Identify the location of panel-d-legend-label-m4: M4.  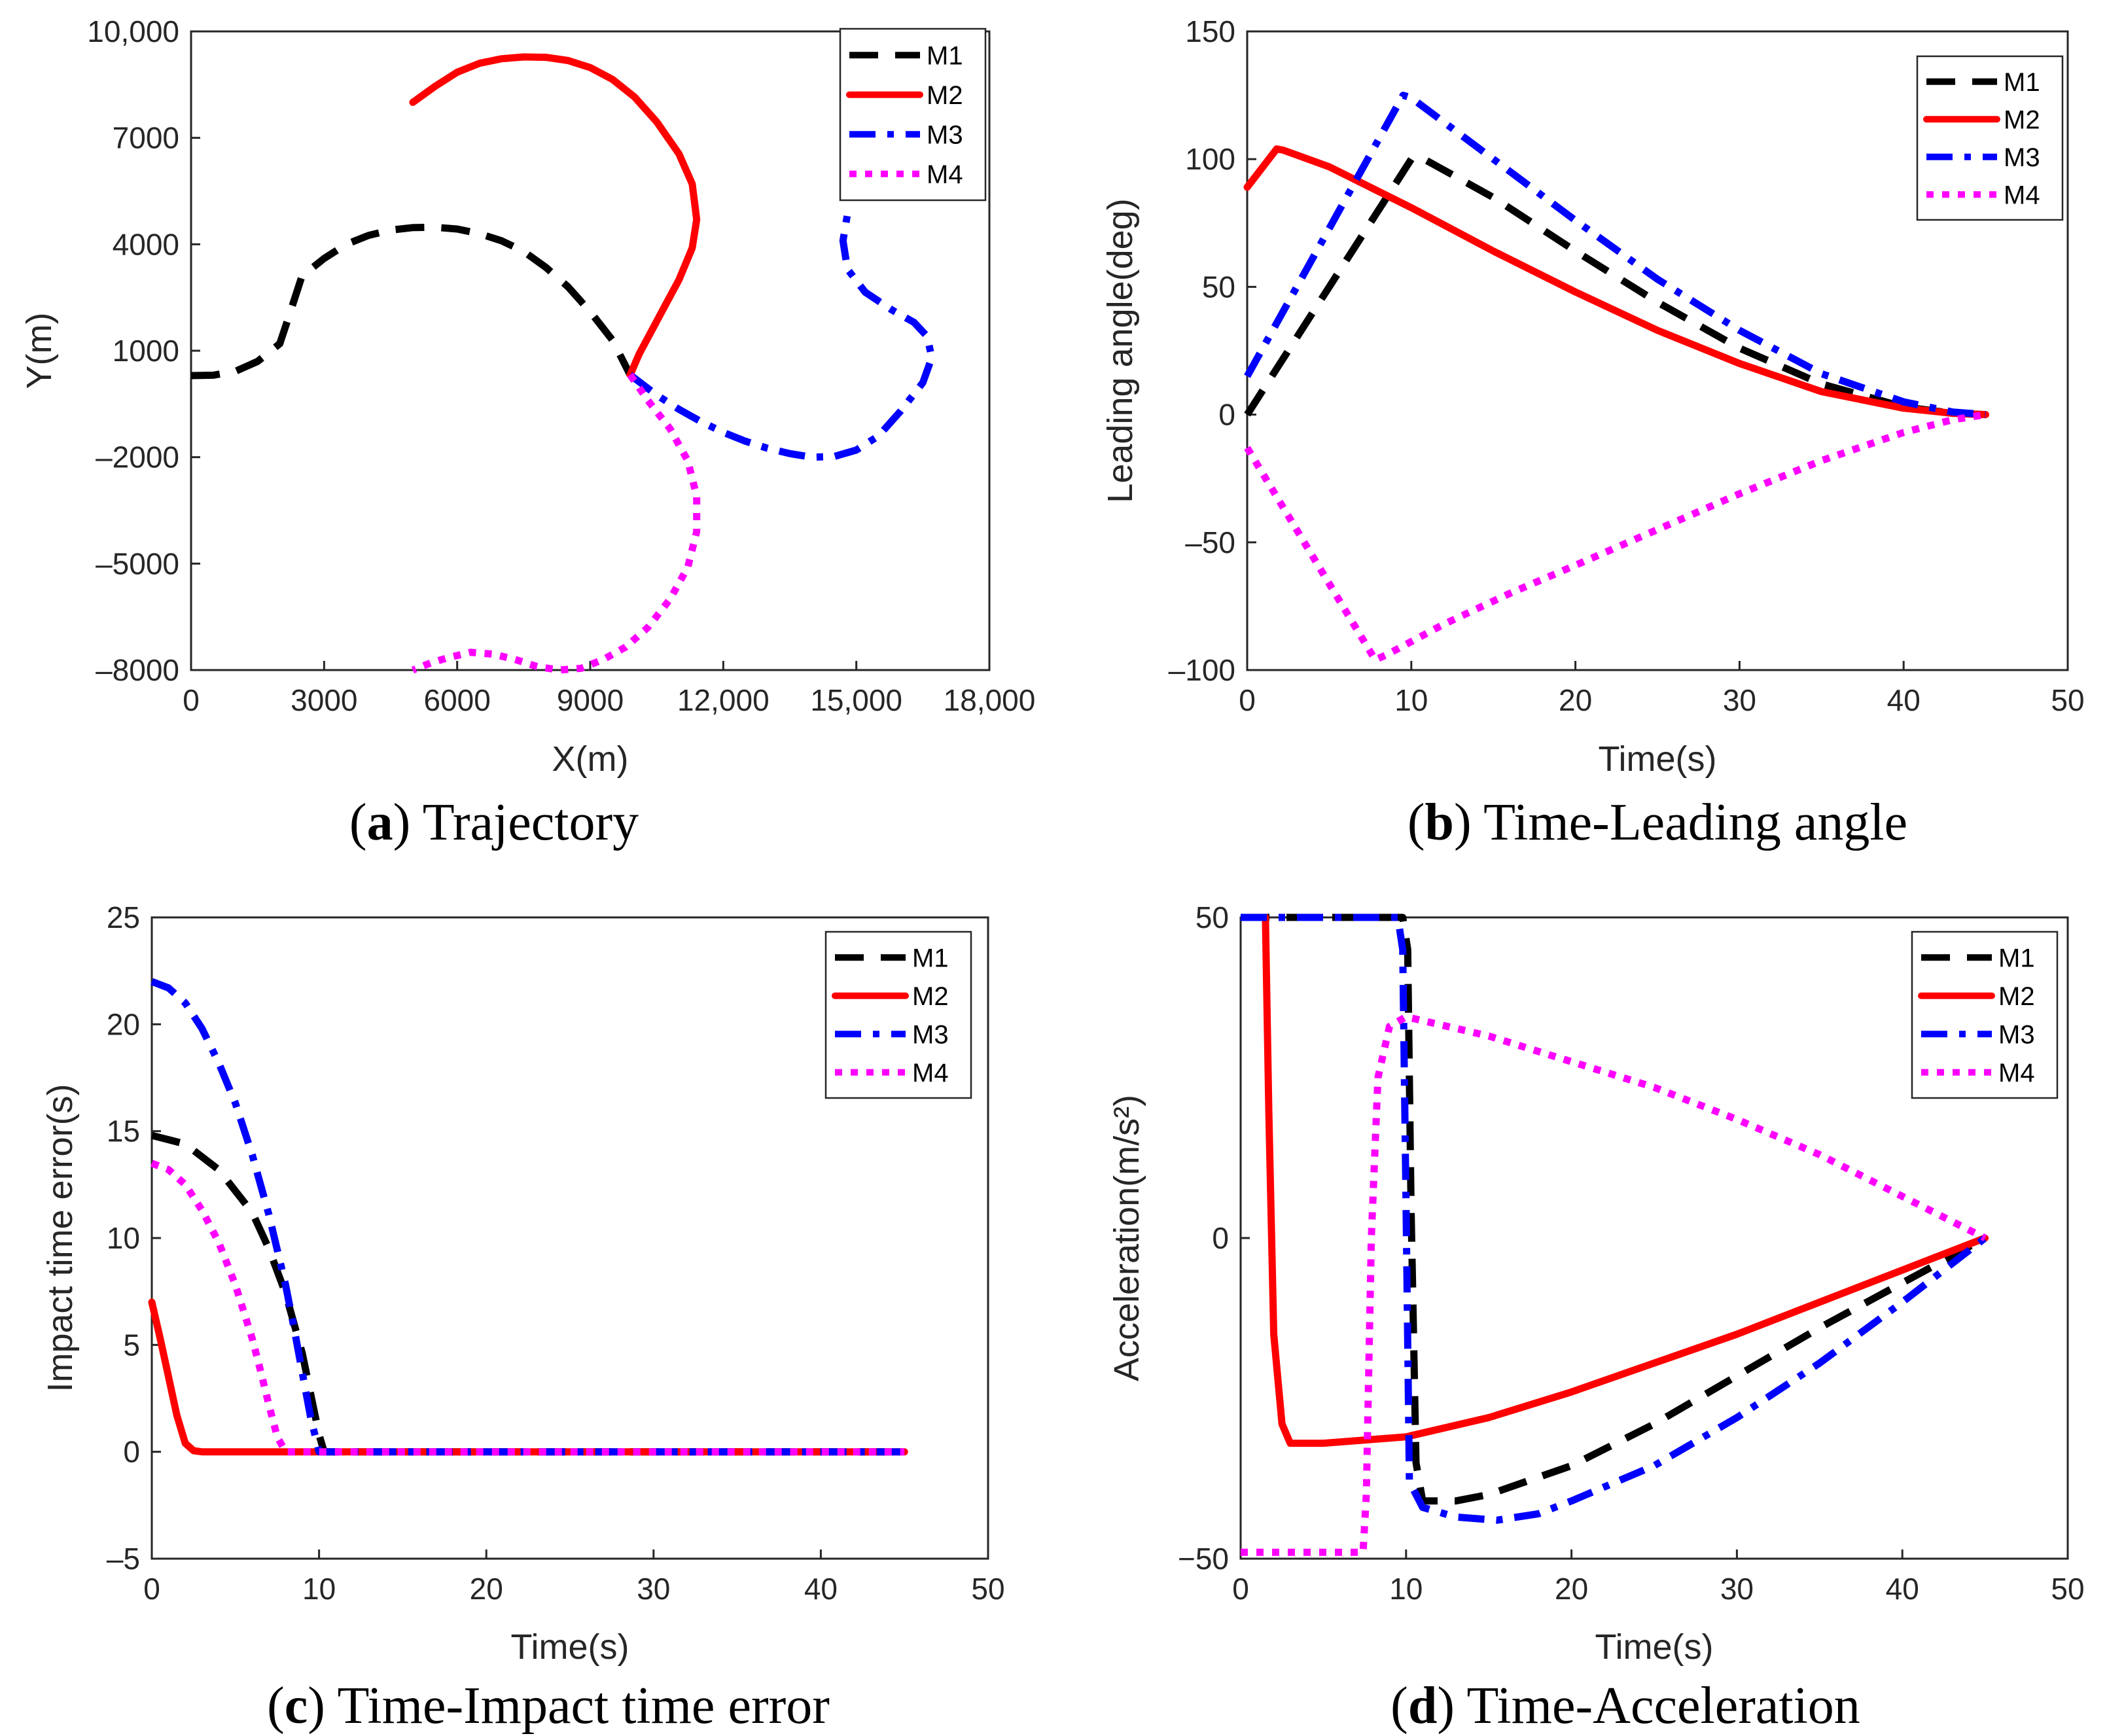
(2016, 1073).